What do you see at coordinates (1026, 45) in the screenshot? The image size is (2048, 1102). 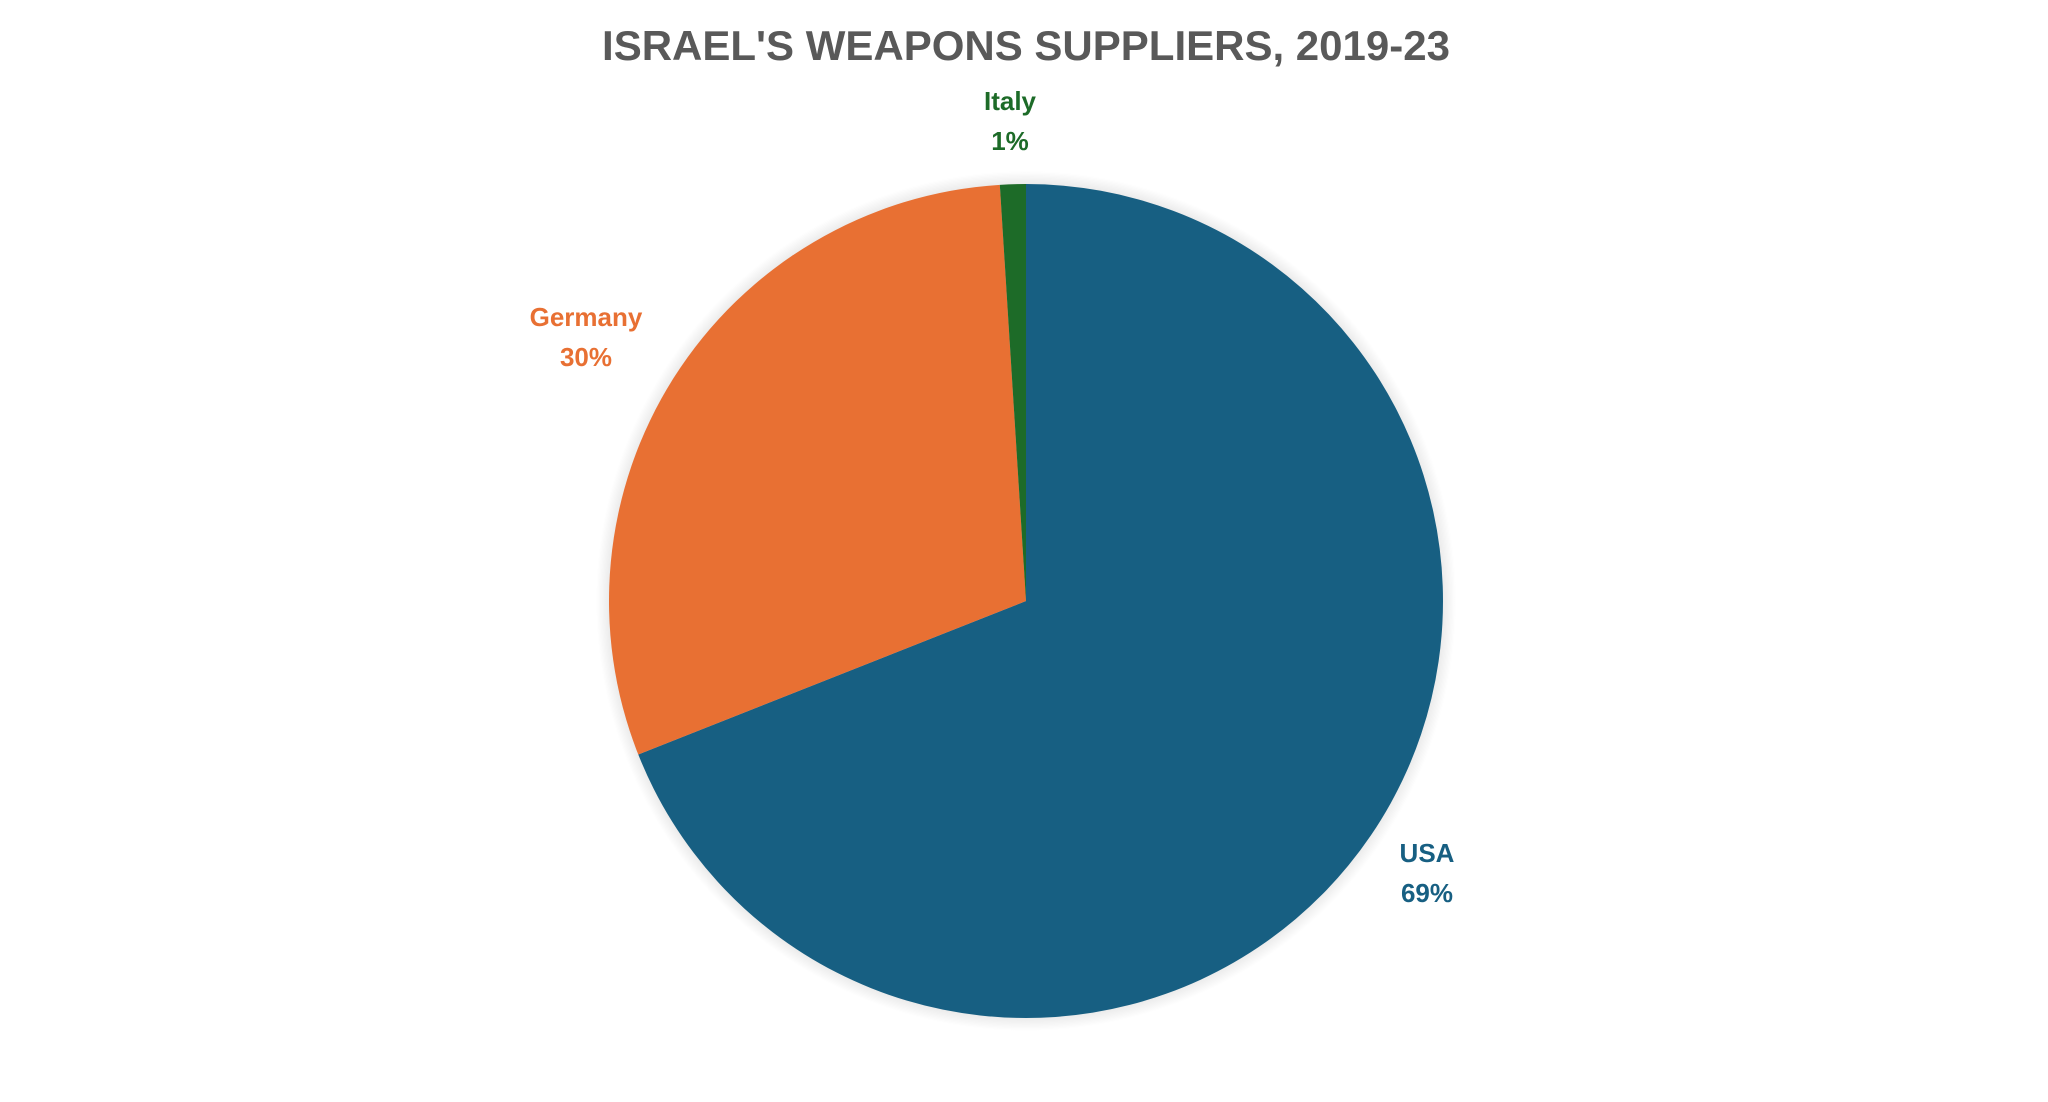 I see `chart-title: ISRAEL'S WEAPONS SUPPLIERS, 2019-23` at bounding box center [1026, 45].